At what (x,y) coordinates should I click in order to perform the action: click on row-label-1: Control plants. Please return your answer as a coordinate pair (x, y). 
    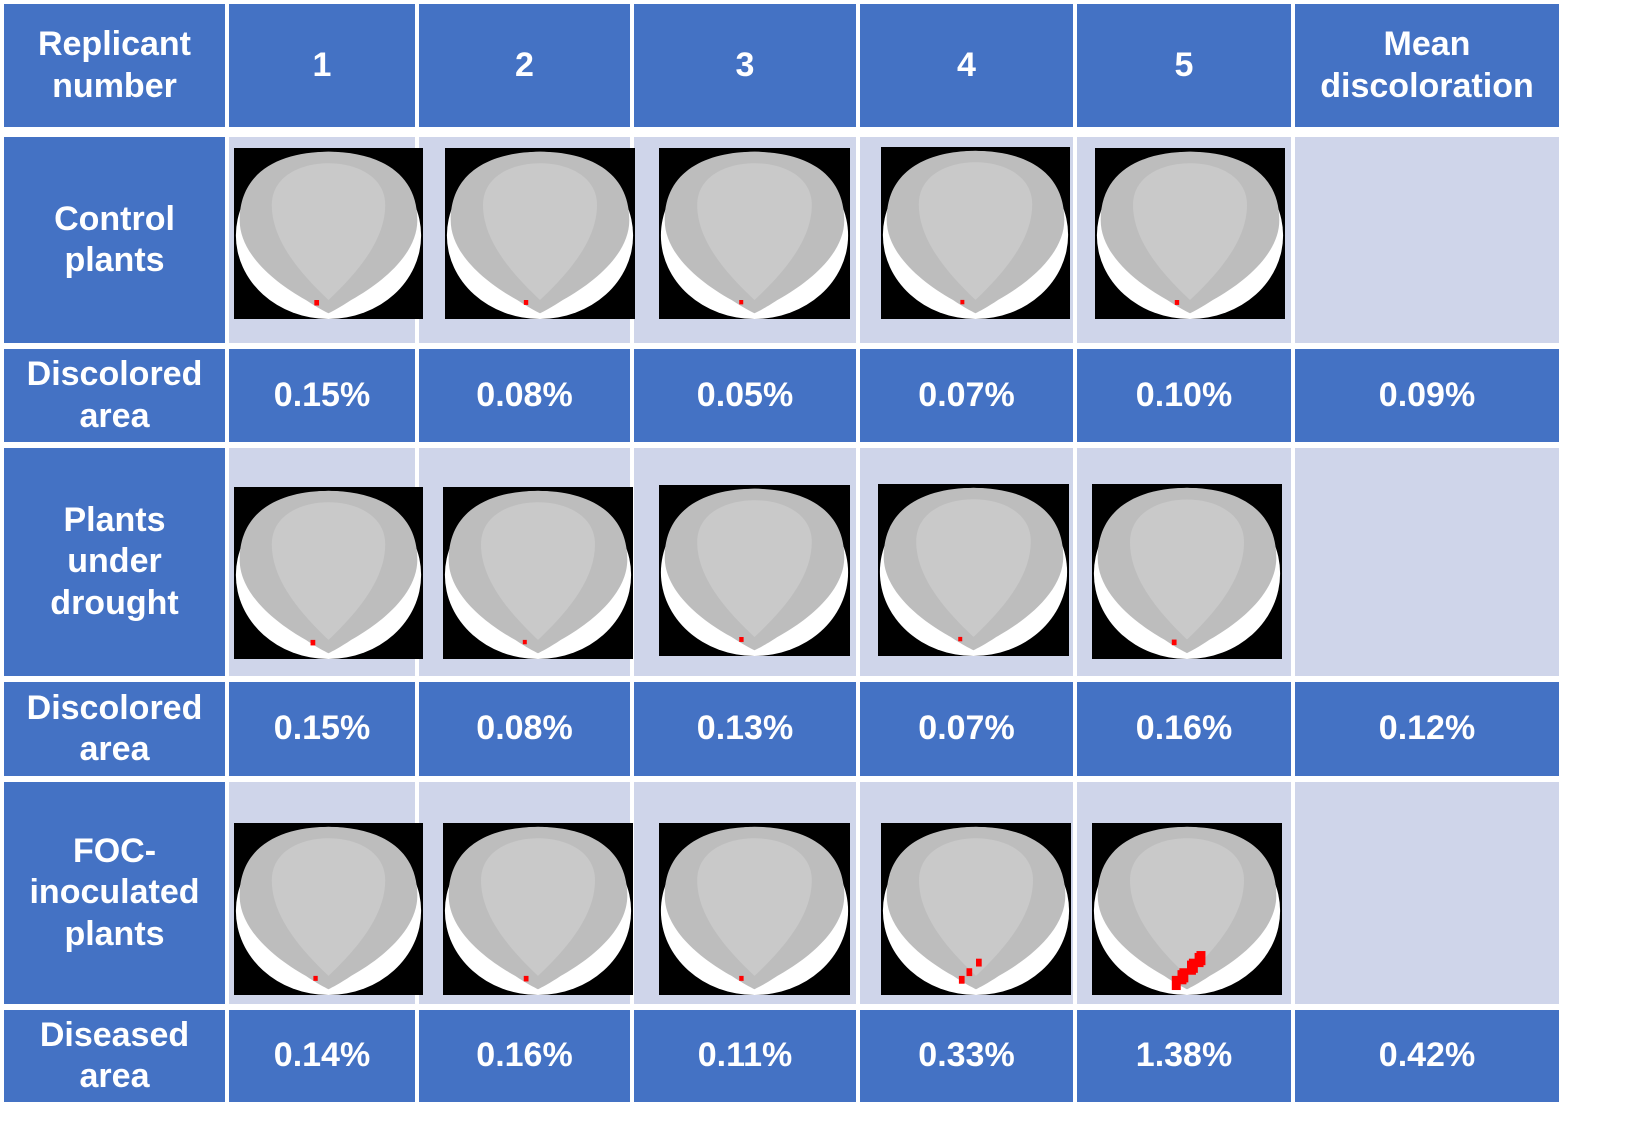
    Looking at the image, I should click on (114, 240).